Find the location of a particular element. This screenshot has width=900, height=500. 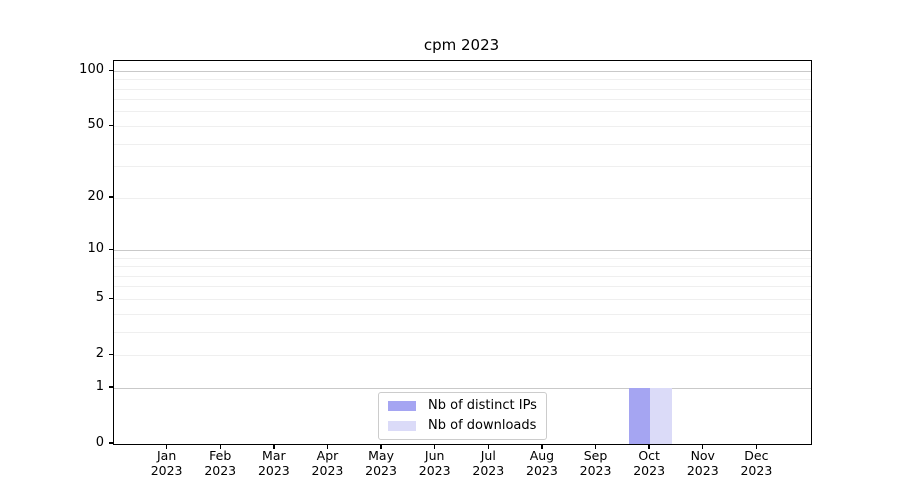

bar-nb-of-downloads is located at coordinates (661, 416).